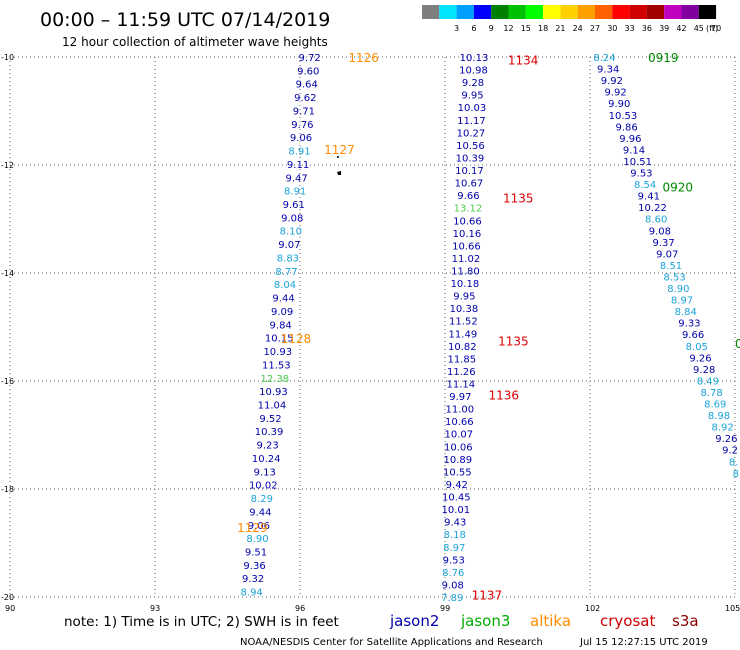 The image size is (740, 650). I want to click on wave-height-value: 9.32, so click(253, 579).